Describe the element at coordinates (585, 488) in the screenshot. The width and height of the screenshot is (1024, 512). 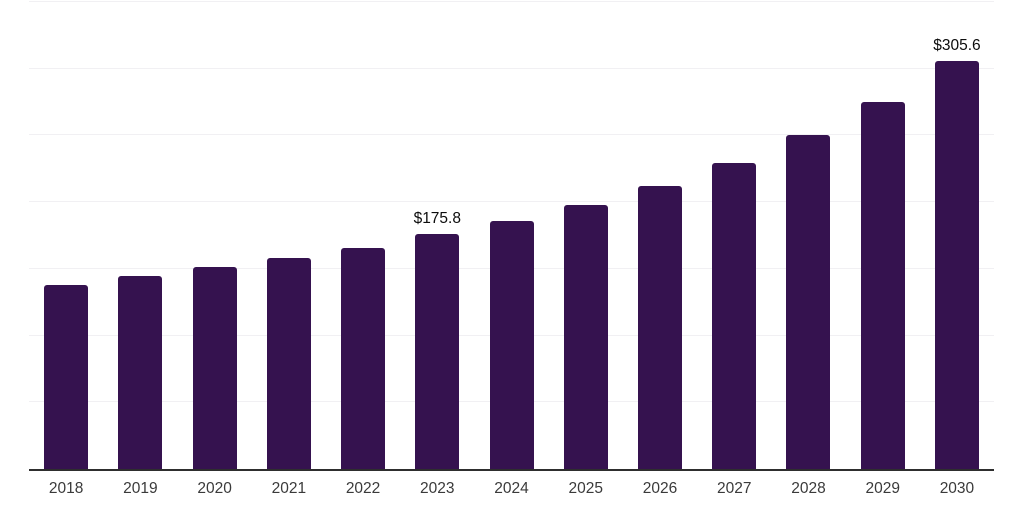
I see `x-tick-label-2025: 2025` at that location.